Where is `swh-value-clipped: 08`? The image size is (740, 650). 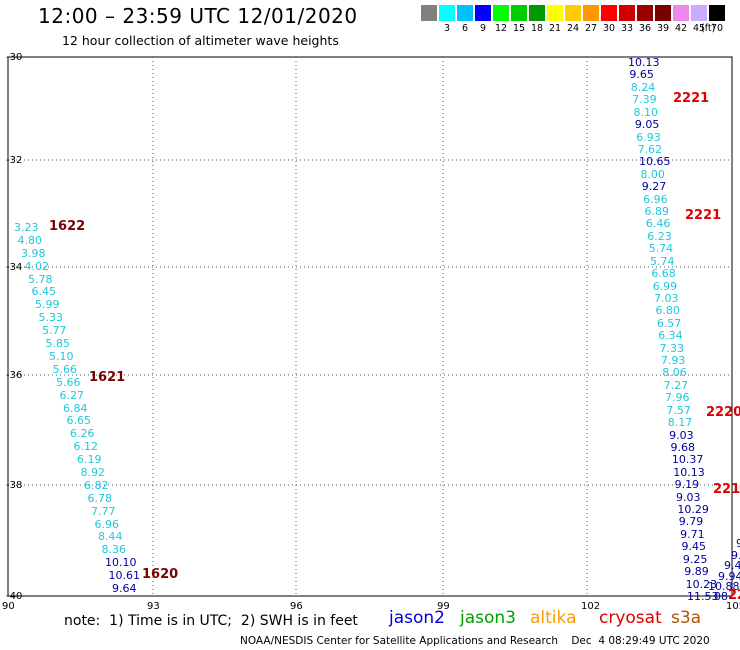
swh-value-clipped: 08 is located at coordinates (721, 596).